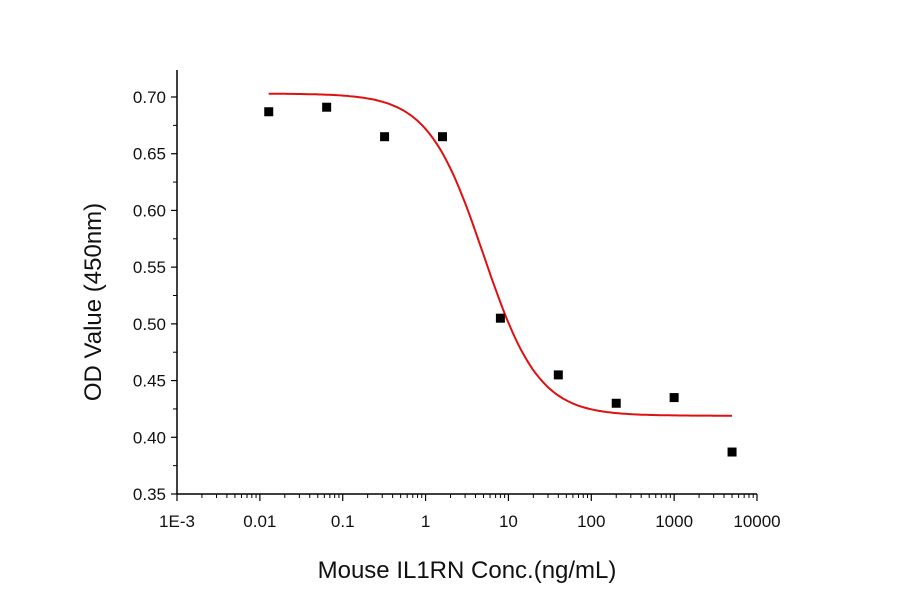  What do you see at coordinates (149, 154) in the screenshot?
I see `y-tick-label: 0.65` at bounding box center [149, 154].